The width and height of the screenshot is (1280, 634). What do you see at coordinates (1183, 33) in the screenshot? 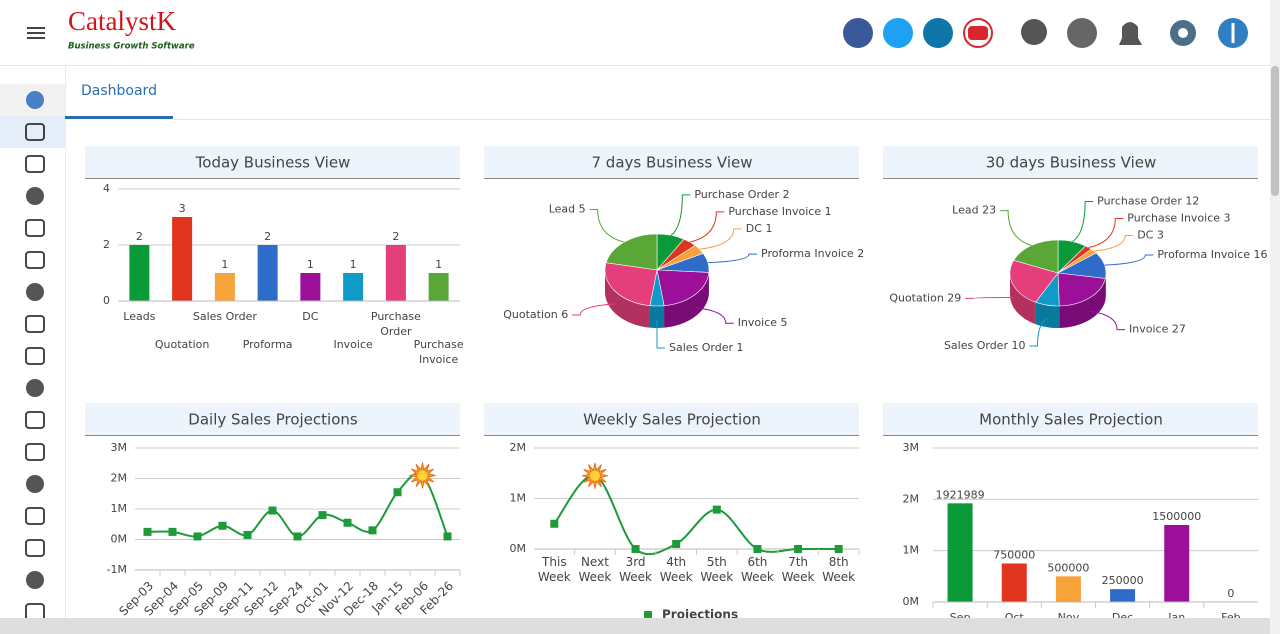
I see `settings-hole` at bounding box center [1183, 33].